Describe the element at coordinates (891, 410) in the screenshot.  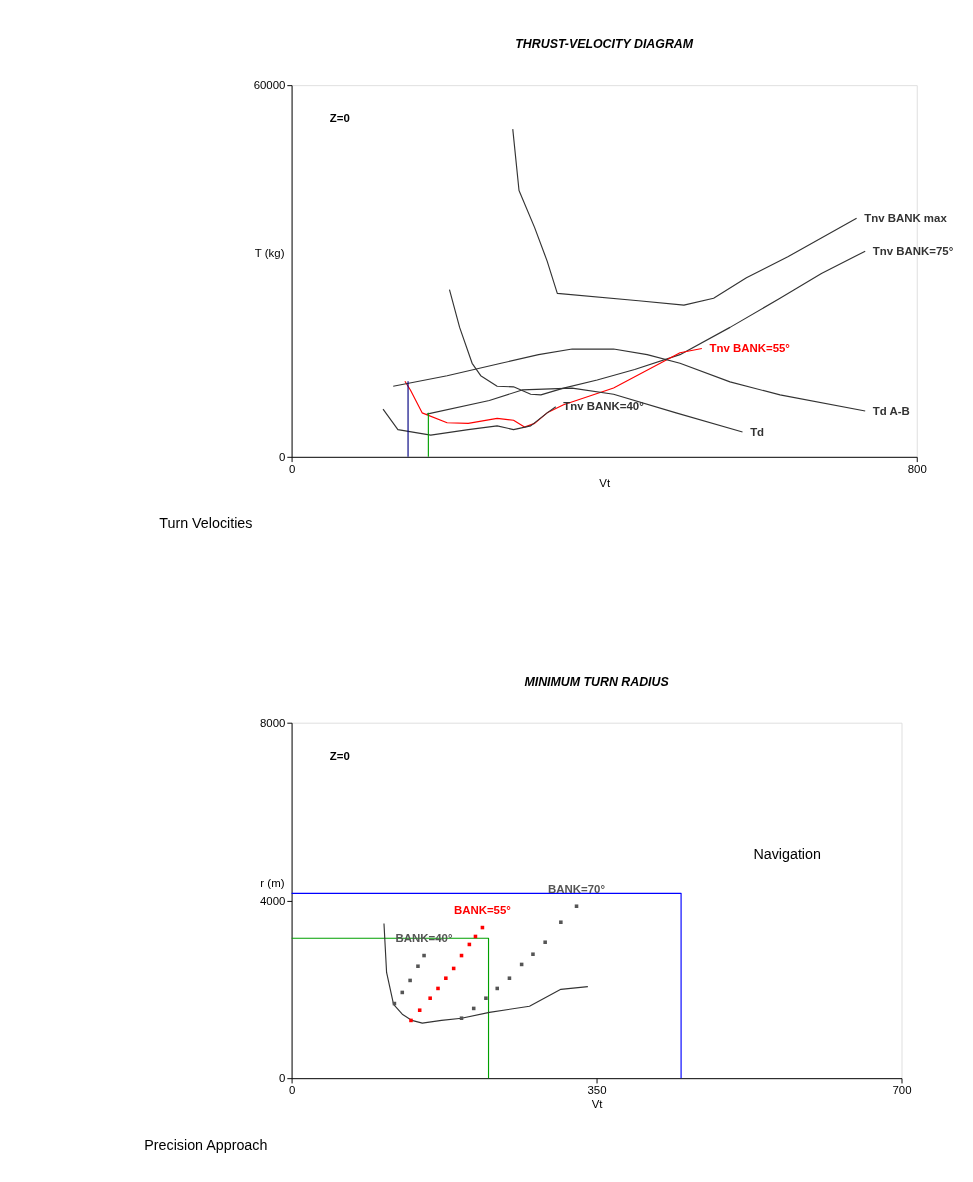
I see `series-label: Td A-B` at that location.